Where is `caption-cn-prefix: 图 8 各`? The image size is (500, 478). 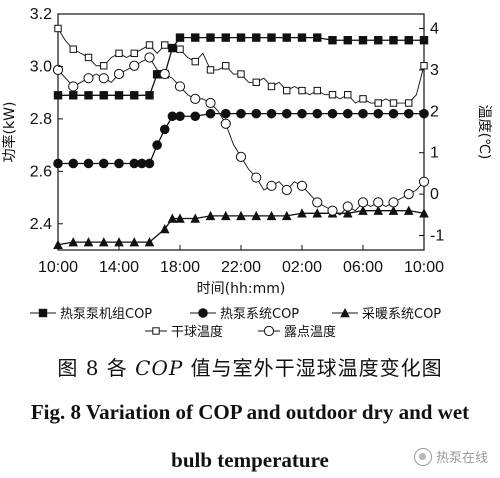 caption-cn-prefix: 图 8 各 is located at coordinates (96, 368).